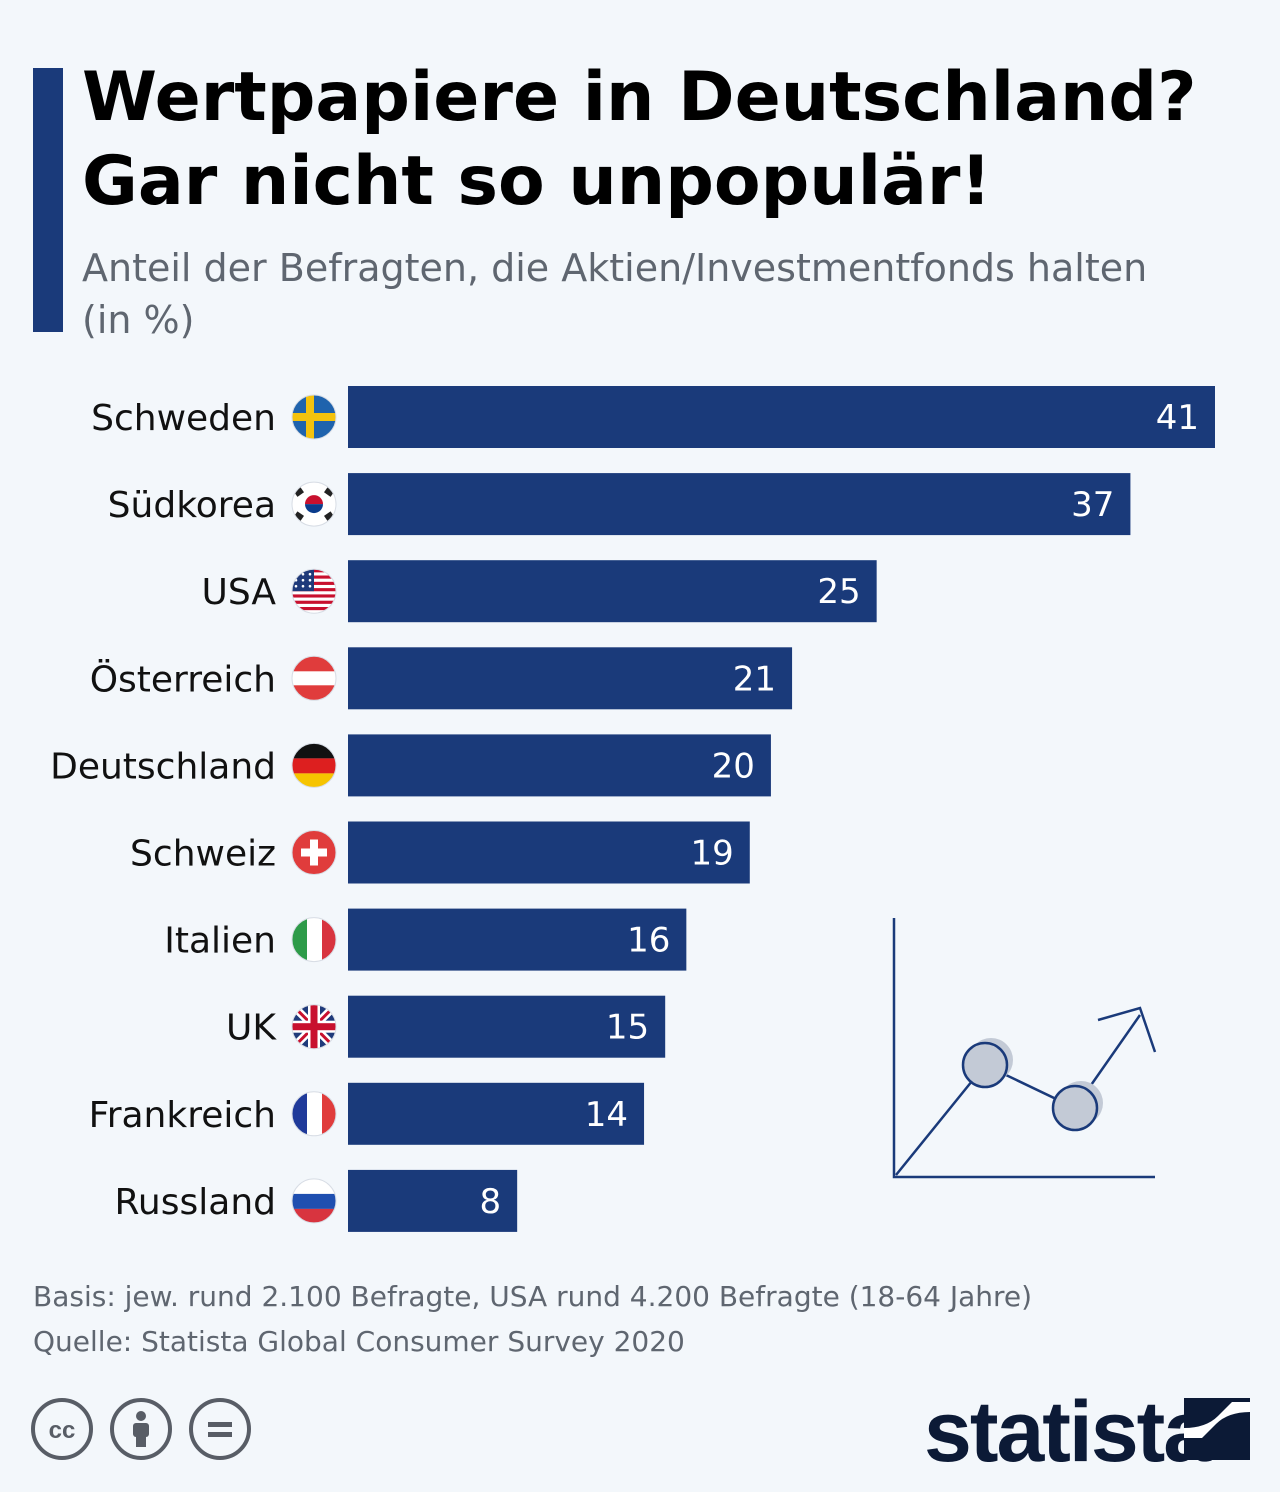 The image size is (1280, 1492). What do you see at coordinates (639, 97) in the screenshot?
I see `title-line-1: Wertpapiere in Deutschland?` at bounding box center [639, 97].